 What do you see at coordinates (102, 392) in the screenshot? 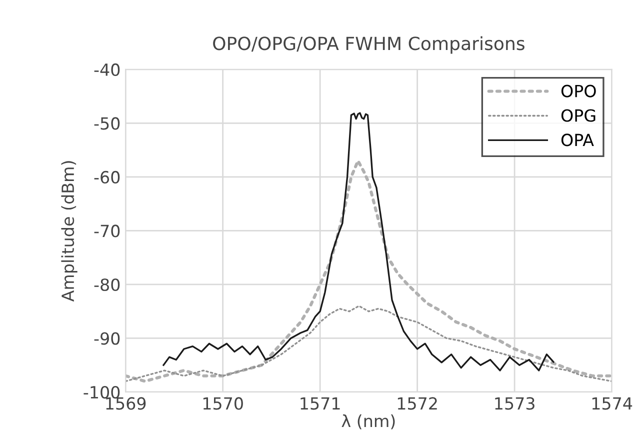
I see `y-tick-label: -100` at bounding box center [102, 392].